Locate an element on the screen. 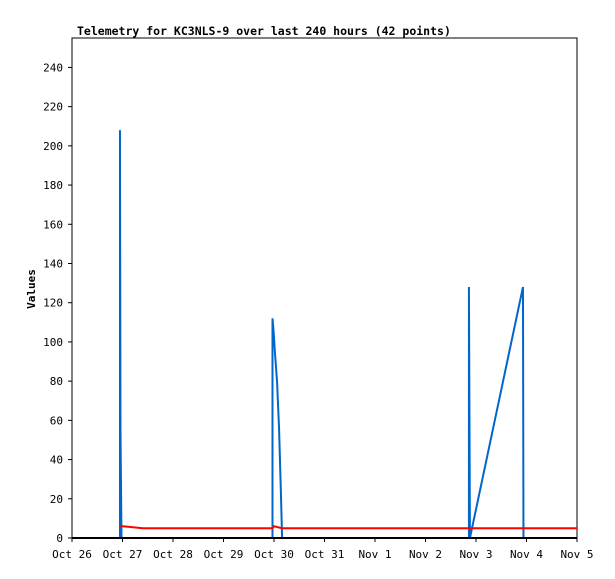 The height and width of the screenshot is (579, 615). x-tick-label: Oct 27 is located at coordinates (123, 554).